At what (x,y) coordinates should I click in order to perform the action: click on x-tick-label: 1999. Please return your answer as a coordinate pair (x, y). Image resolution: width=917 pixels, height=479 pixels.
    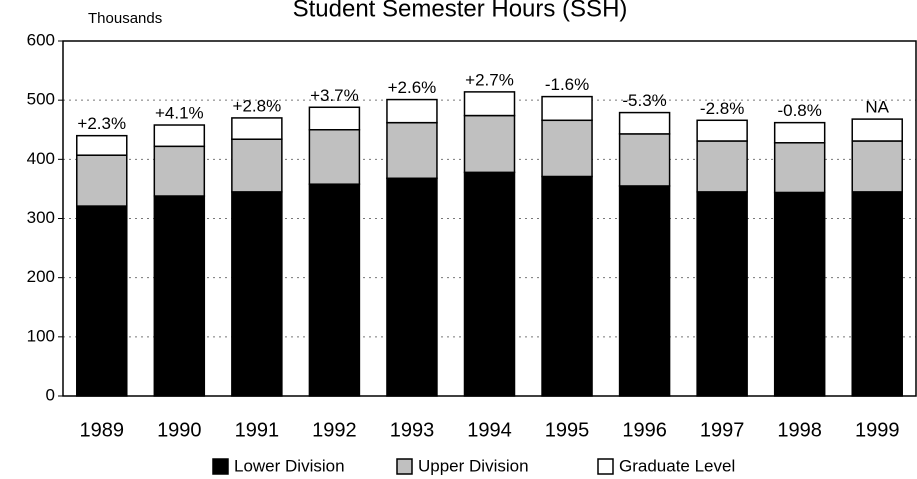
    Looking at the image, I should click on (877, 430).